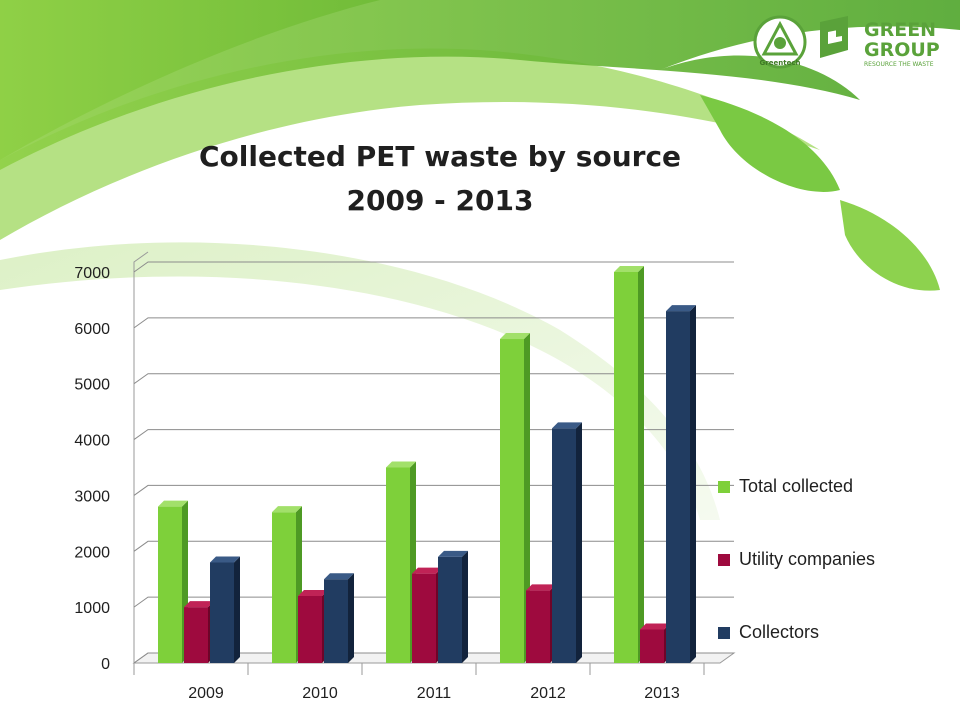  I want to click on bar-total-2012, so click(515, 498).